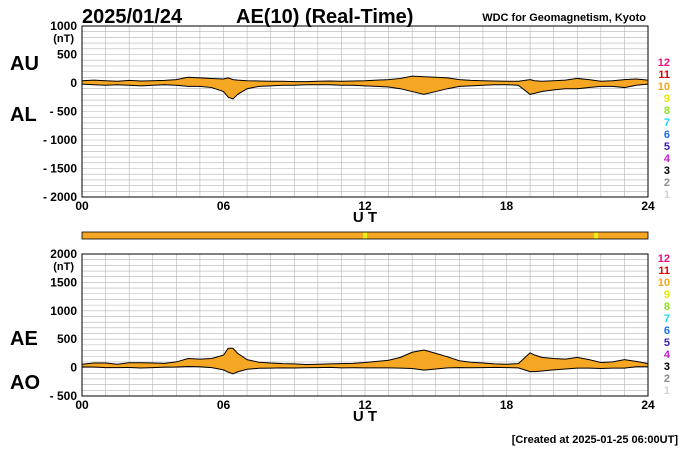  I want to click on y-tick-label: 2000, so click(63, 254).